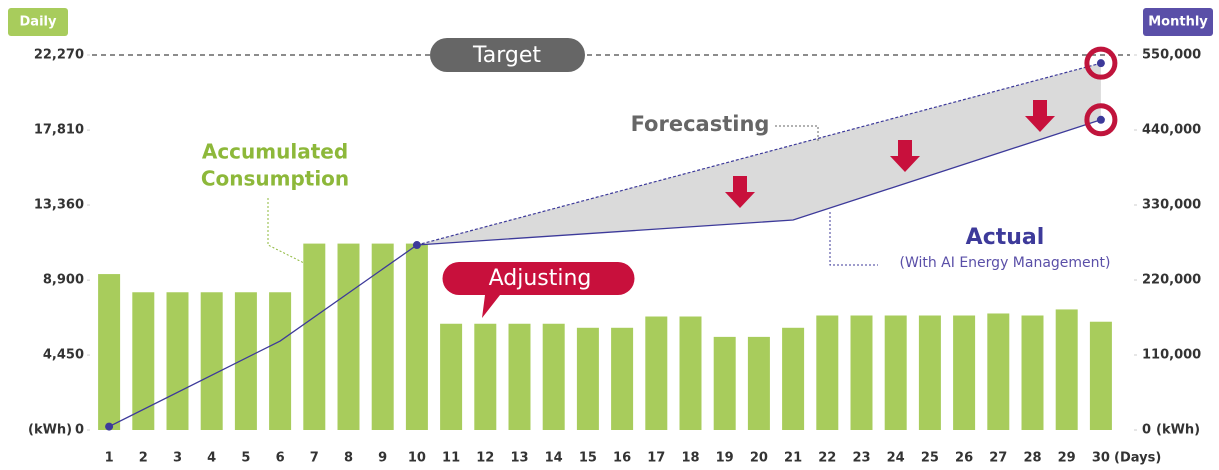 Image resolution: width=1219 pixels, height=470 pixels. Describe the element at coordinates (853, 239) in the screenshot. I see `actual-connector` at that location.